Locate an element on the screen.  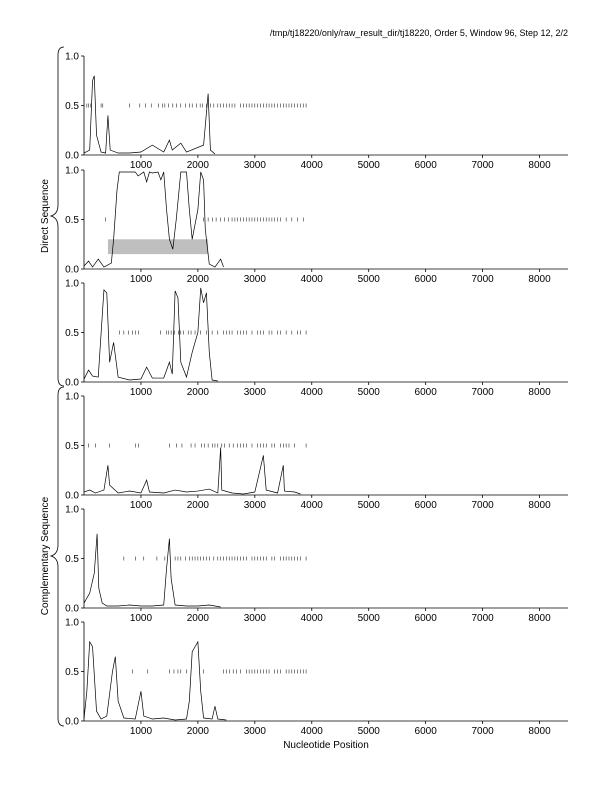
x-axis-label: Nucleotide Position is located at coordinates (326, 745).